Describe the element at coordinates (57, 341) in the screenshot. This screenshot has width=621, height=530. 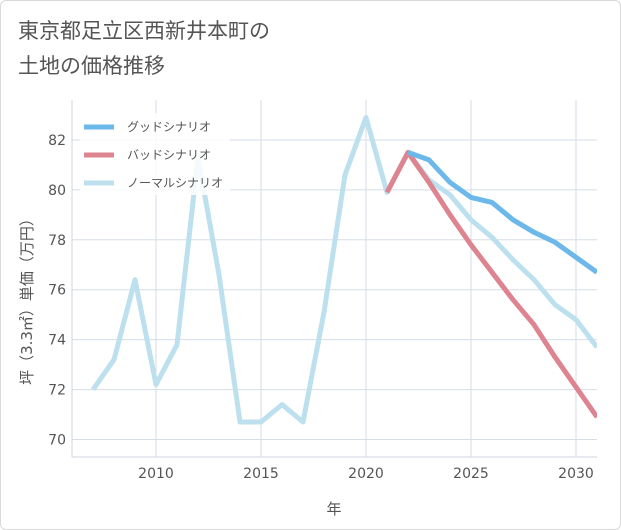
I see `y-tick-label: 74` at that location.